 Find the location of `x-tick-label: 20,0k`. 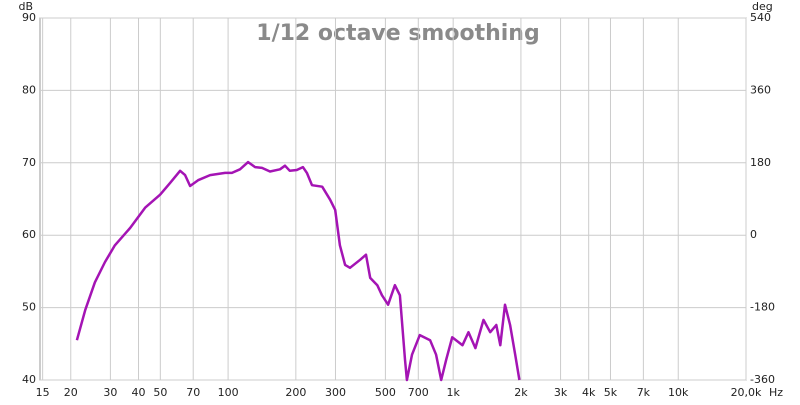

x-tick-label: 20,0k is located at coordinates (746, 392).